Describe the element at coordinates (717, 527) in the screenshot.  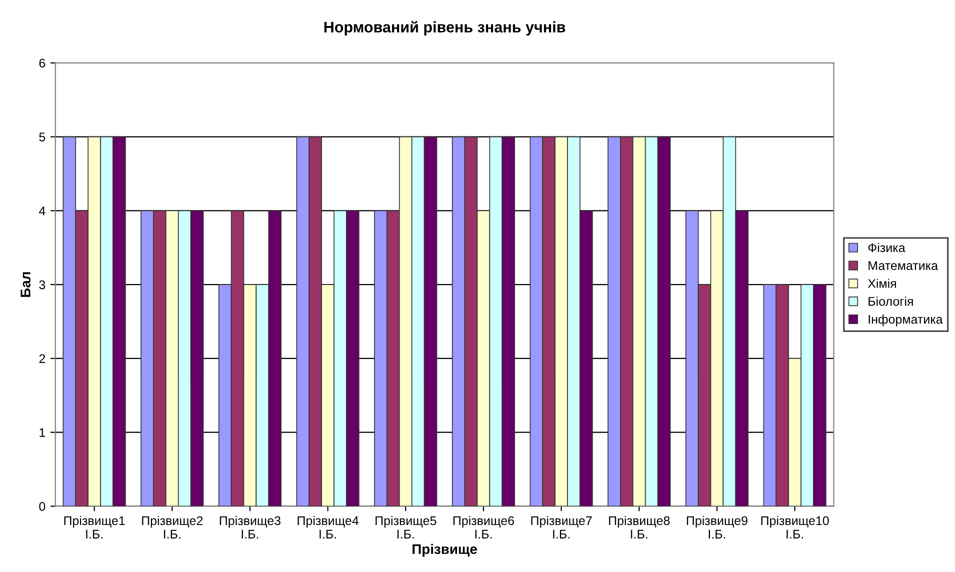
I see `x-tick-label: Прізвище9 І.Б.` at that location.